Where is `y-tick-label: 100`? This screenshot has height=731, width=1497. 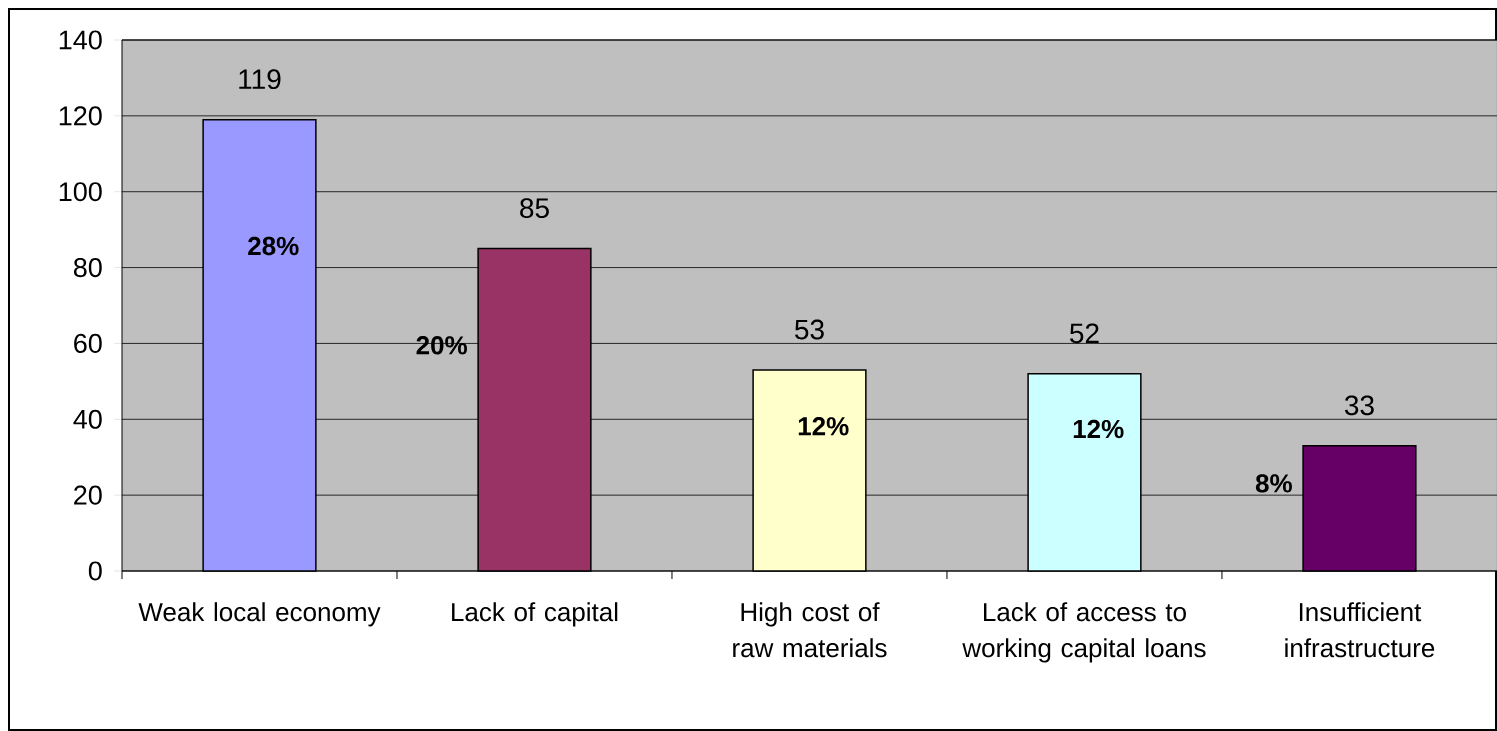 y-tick-label: 100 is located at coordinates (80, 192).